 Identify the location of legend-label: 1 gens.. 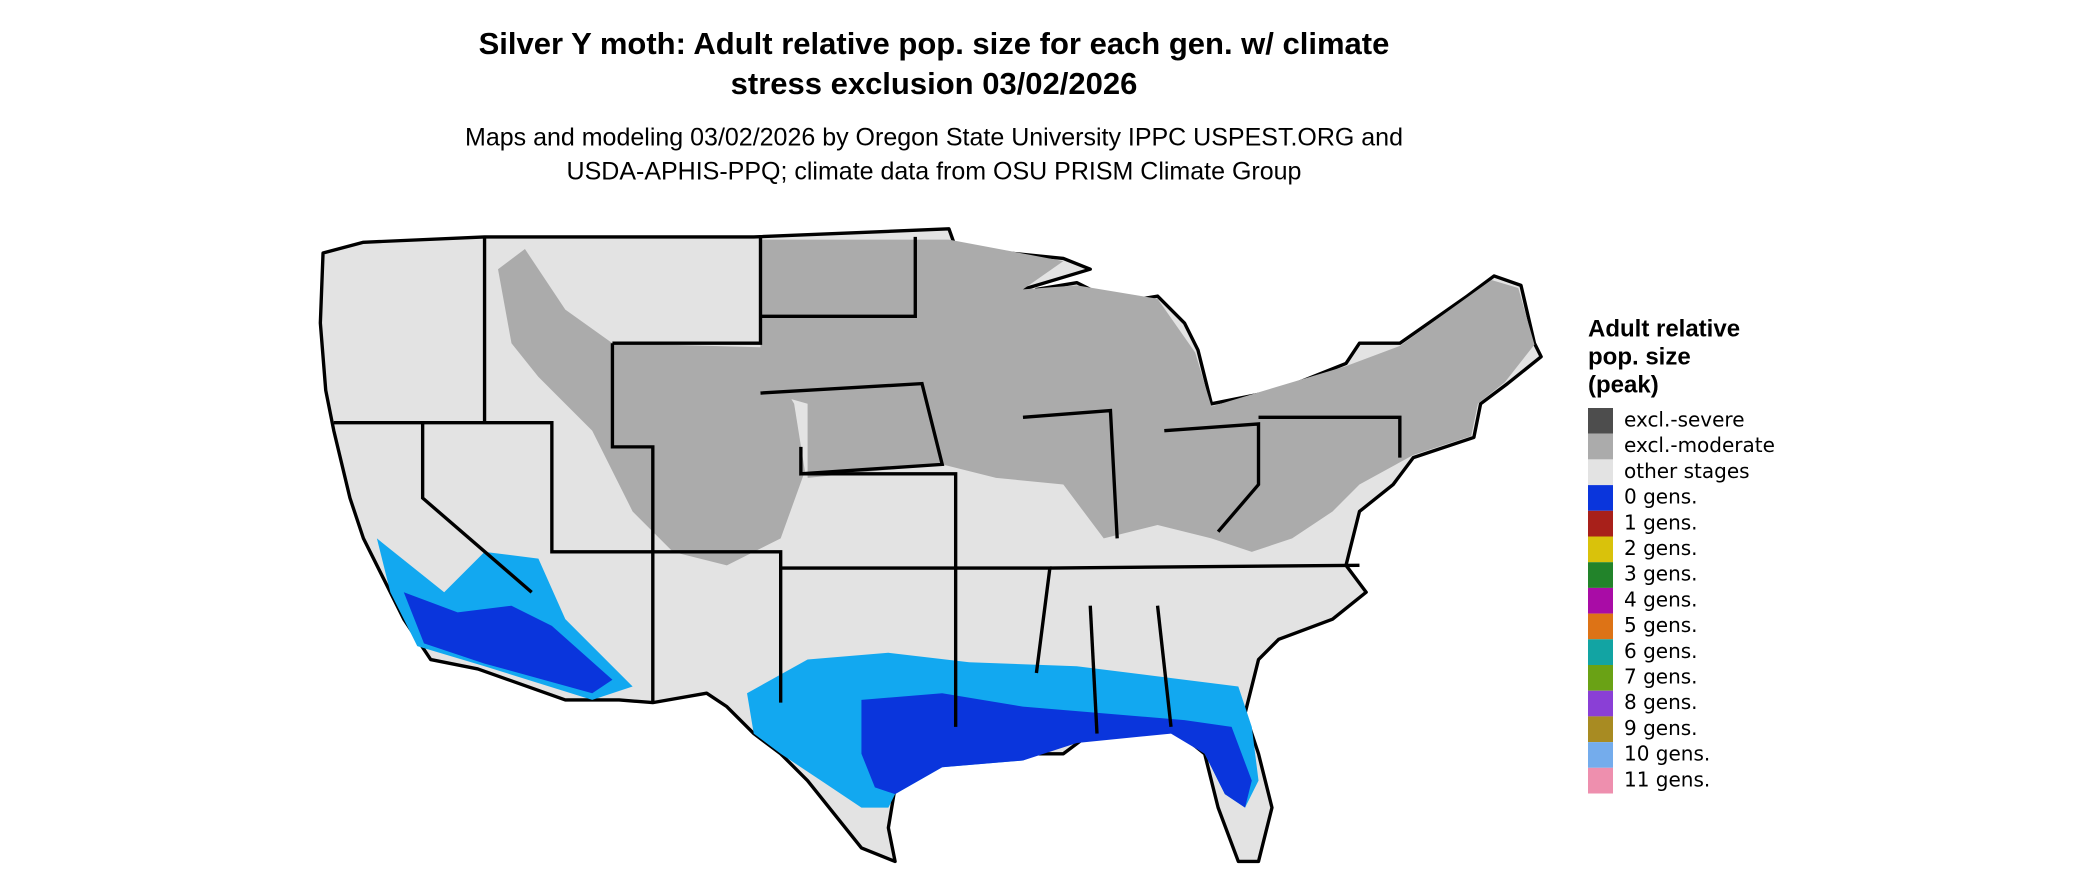
(1661, 522).